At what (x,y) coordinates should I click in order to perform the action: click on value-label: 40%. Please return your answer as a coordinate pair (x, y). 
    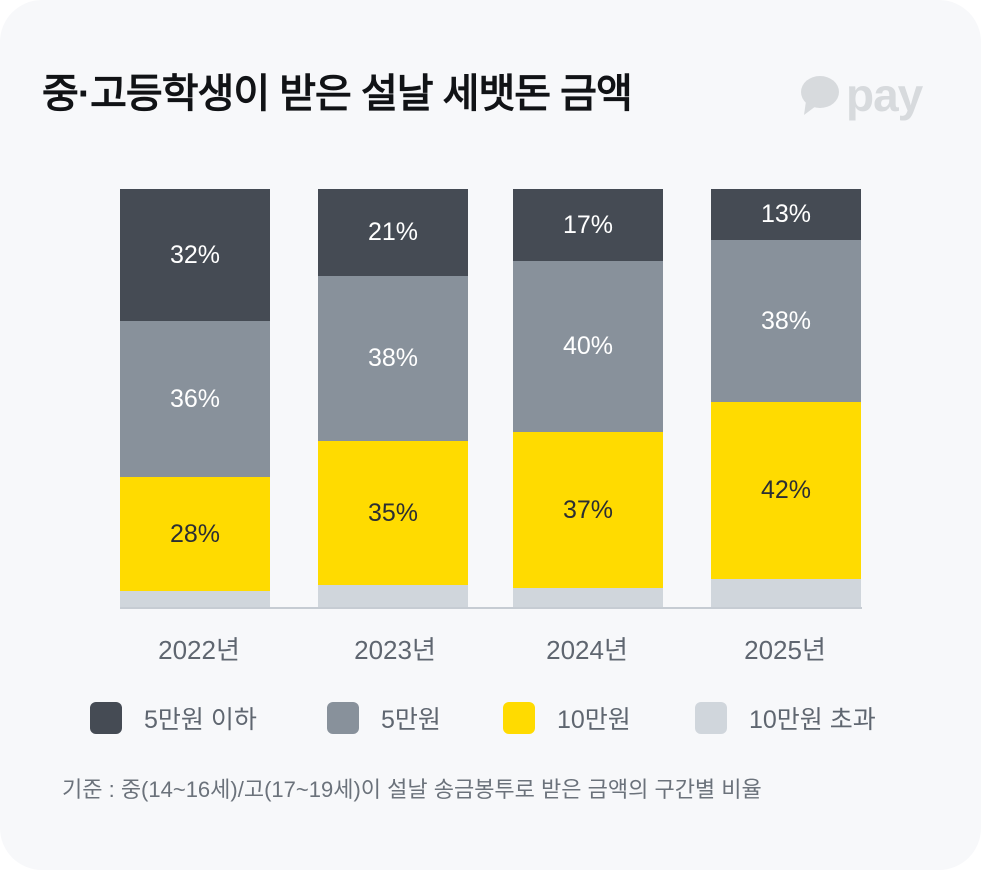
    Looking at the image, I should click on (588, 346).